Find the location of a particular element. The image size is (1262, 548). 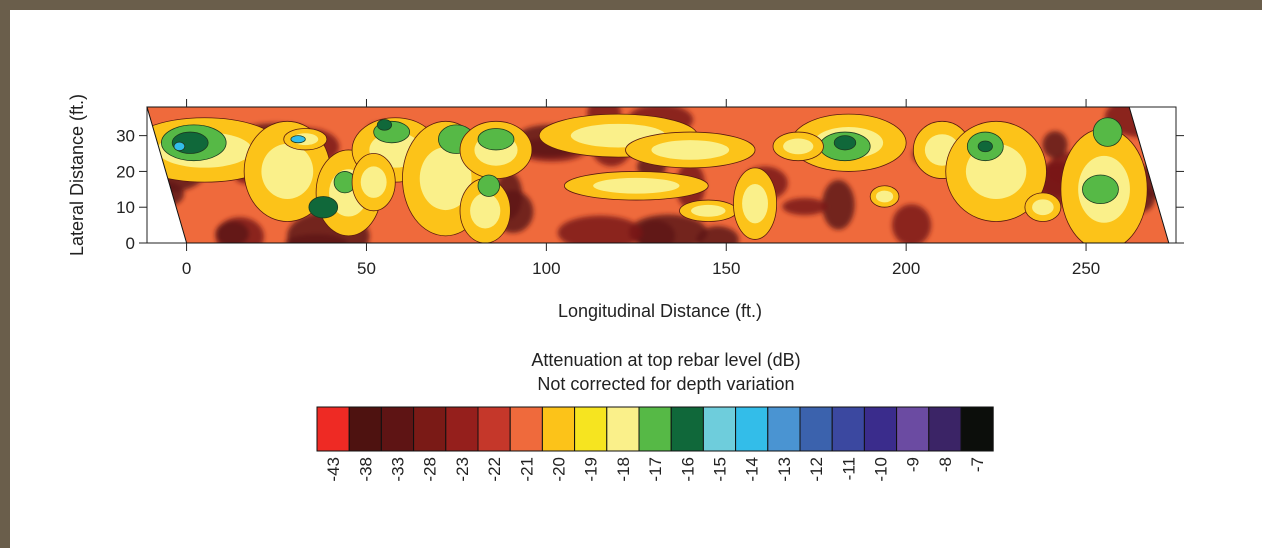

y-tick-label: 10 is located at coordinates (125, 207).